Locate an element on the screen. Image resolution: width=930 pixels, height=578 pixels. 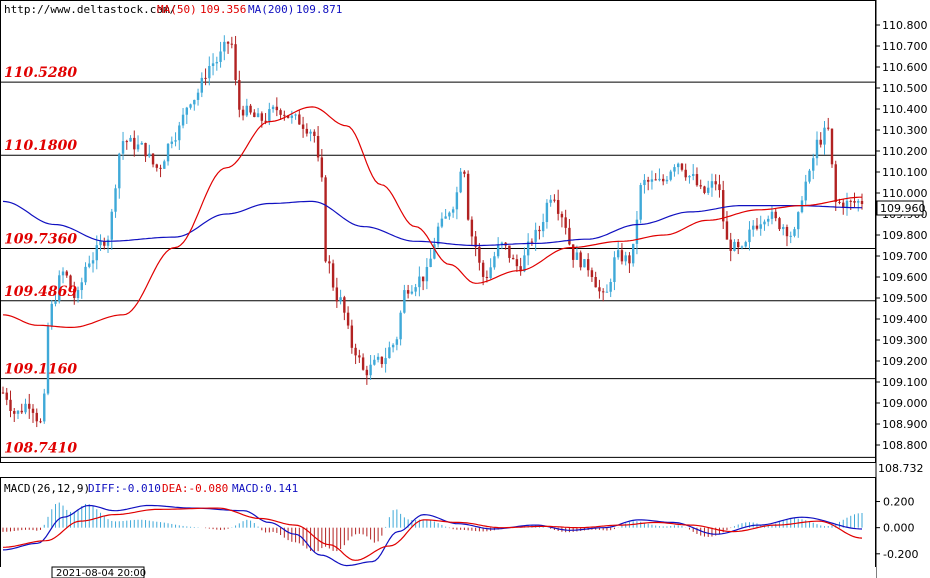
level-label: 109.4869 is located at coordinates (40, 292).